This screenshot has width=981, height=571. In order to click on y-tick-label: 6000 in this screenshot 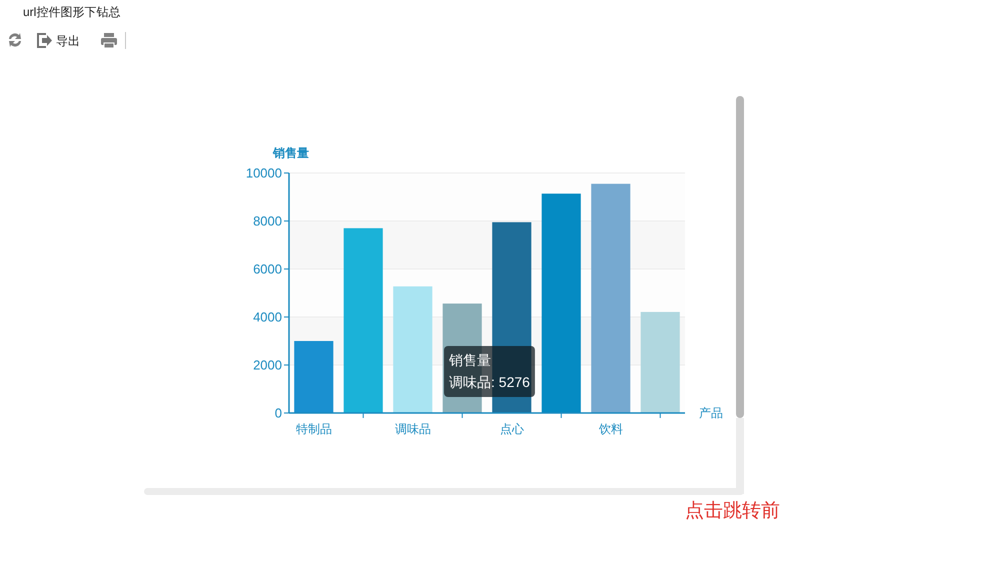, I will do `click(267, 269)`.